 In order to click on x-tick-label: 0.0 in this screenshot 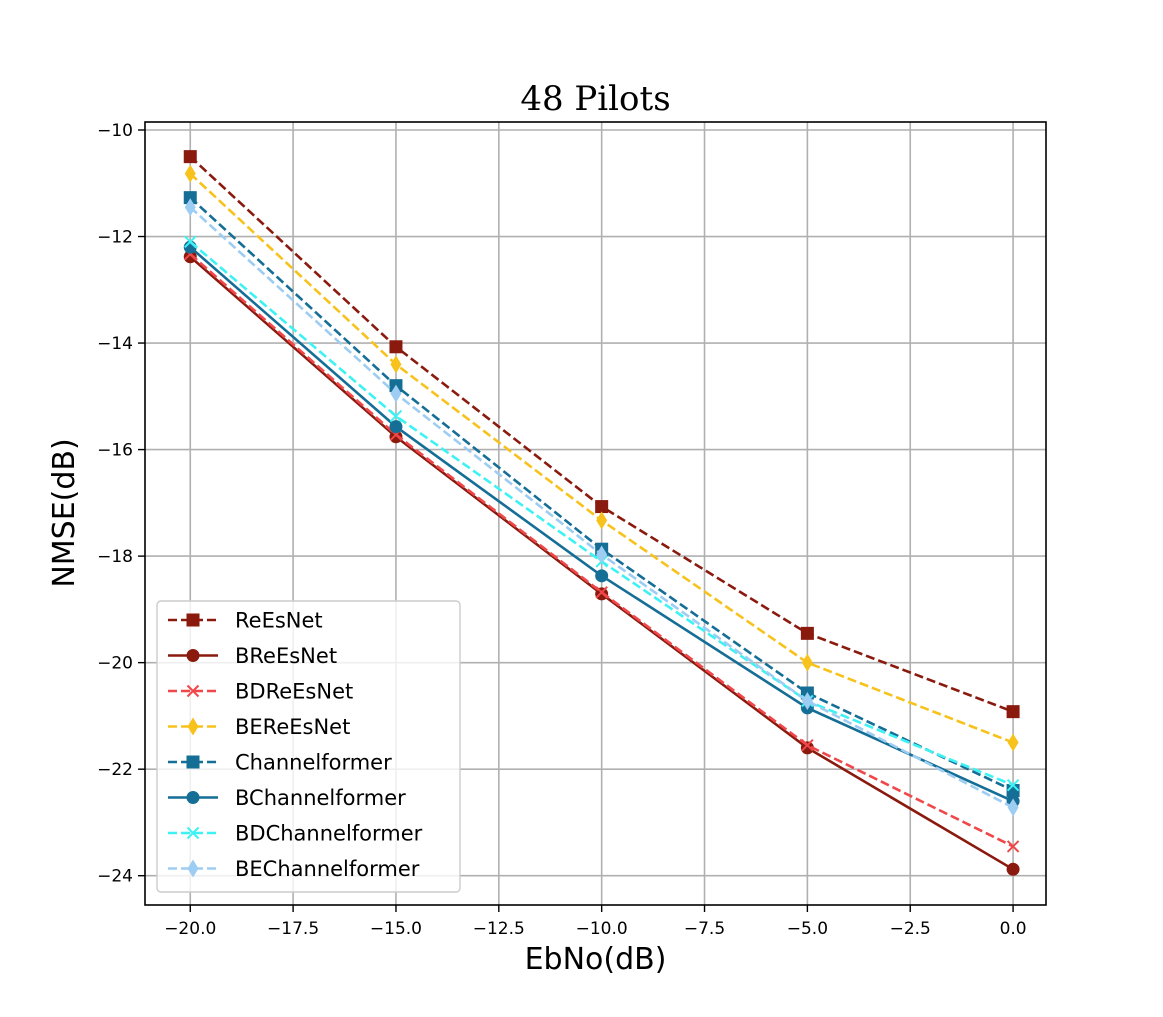, I will do `click(1013, 929)`.